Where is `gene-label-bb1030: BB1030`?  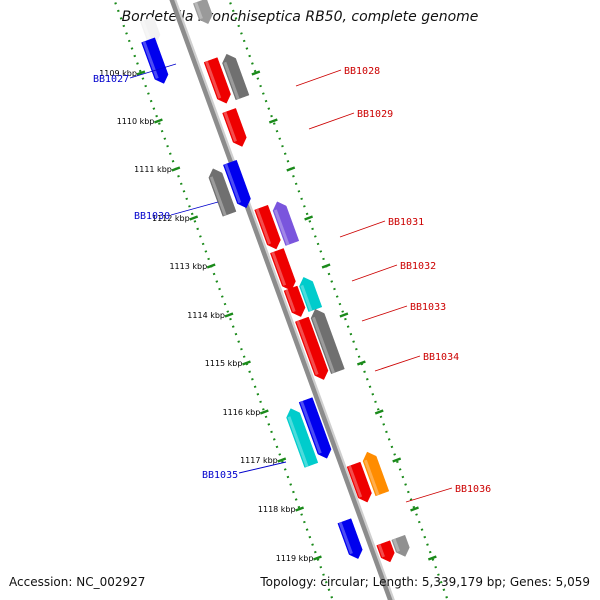 gene-label-bb1030: BB1030 is located at coordinates (152, 216).